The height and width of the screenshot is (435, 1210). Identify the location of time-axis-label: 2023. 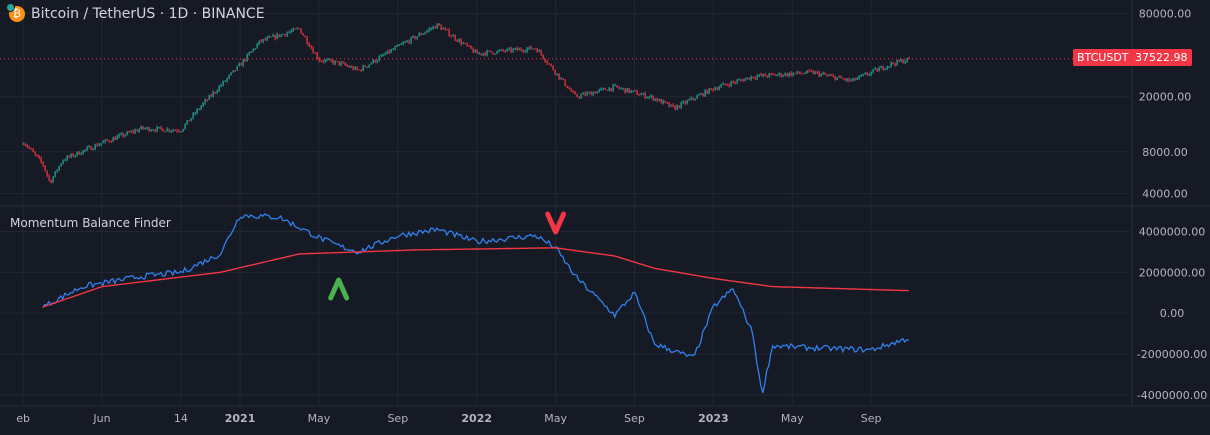
(713, 418).